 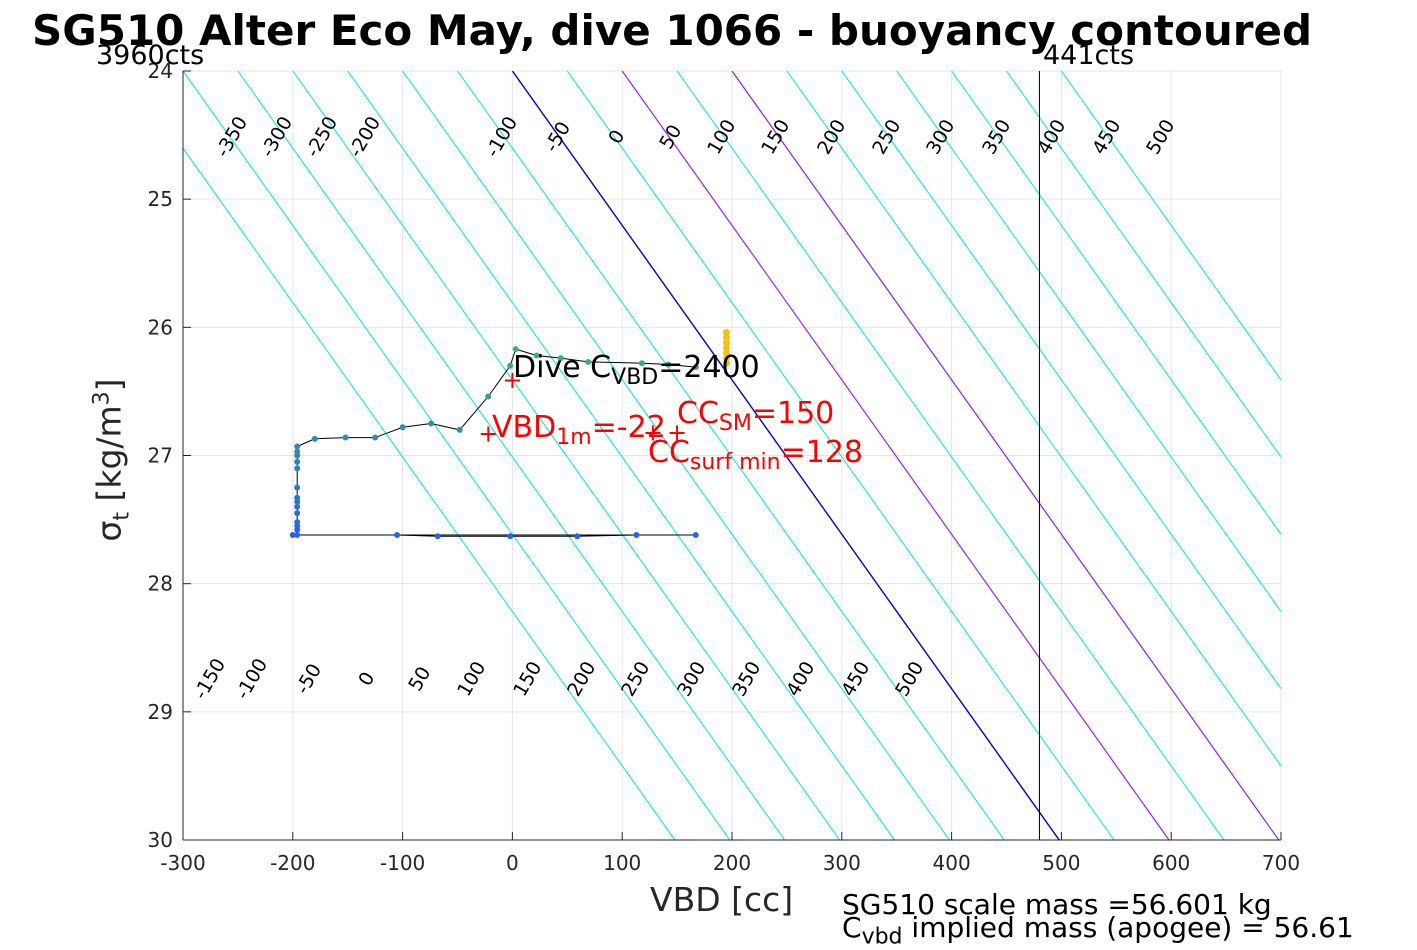 What do you see at coordinates (1098, 930) in the screenshot?
I see `footer-implied-mass: Cvbd implied mass (apogee) = 56.61` at bounding box center [1098, 930].